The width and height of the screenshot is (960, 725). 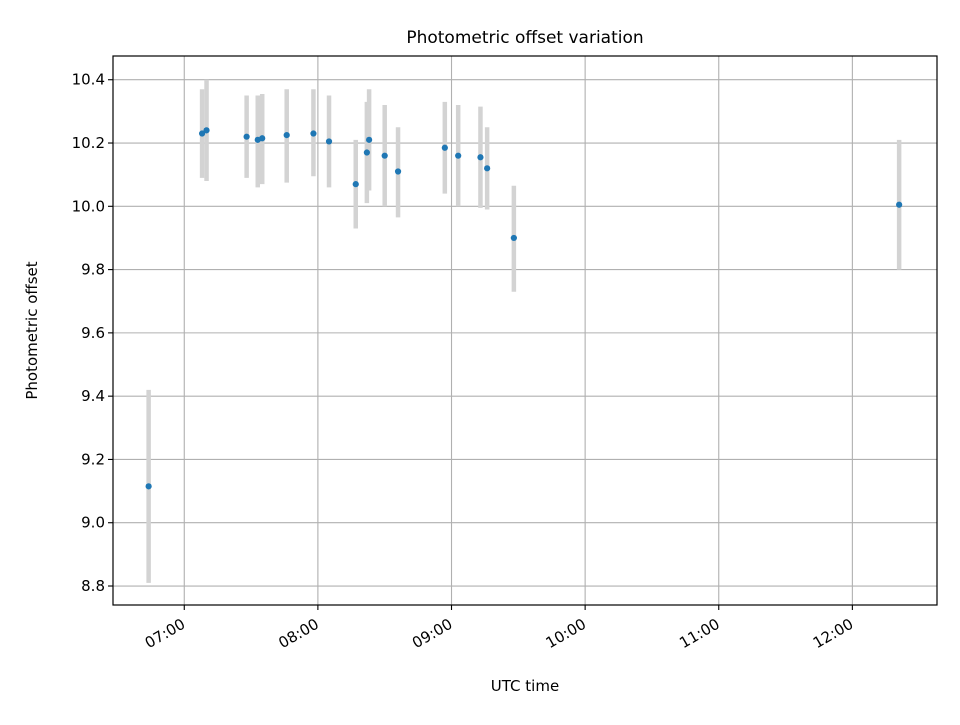 I want to click on y-tick-label: 8.8, so click(x=93, y=586).